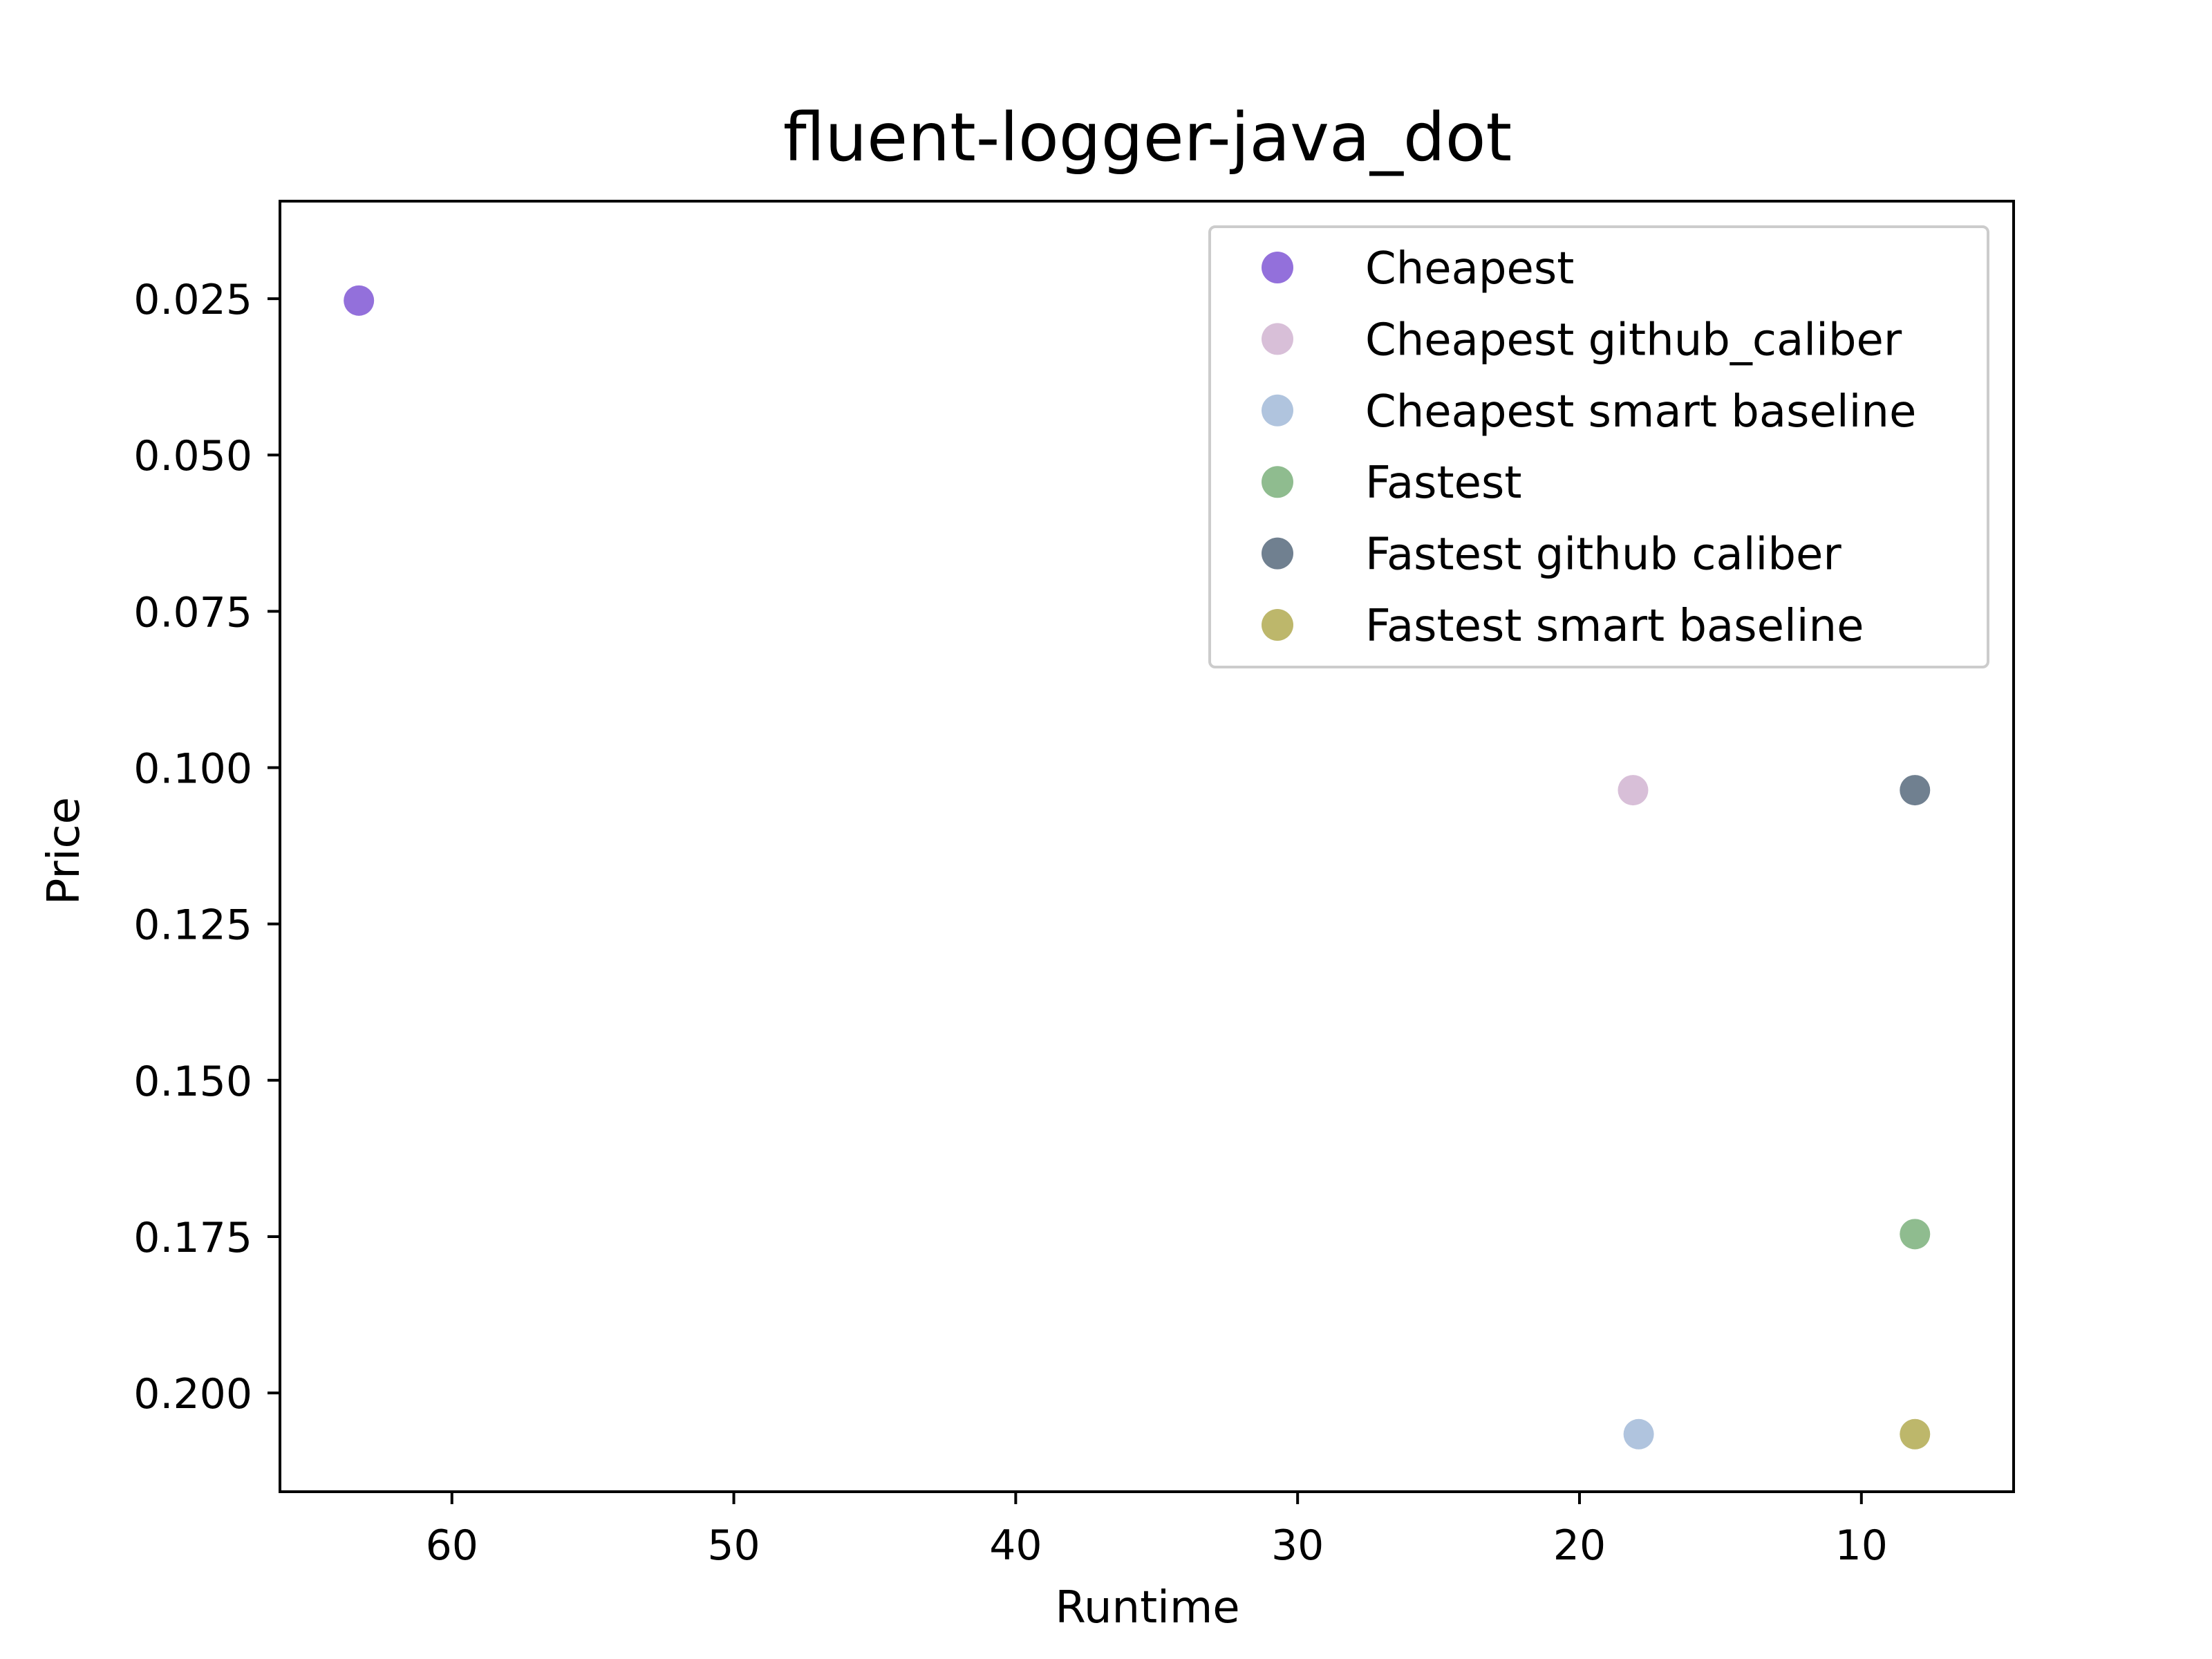 This screenshot has width=2212, height=1659. I want to click on x-axis: 60 50 40 30 20 10, so click(1157, 1531).